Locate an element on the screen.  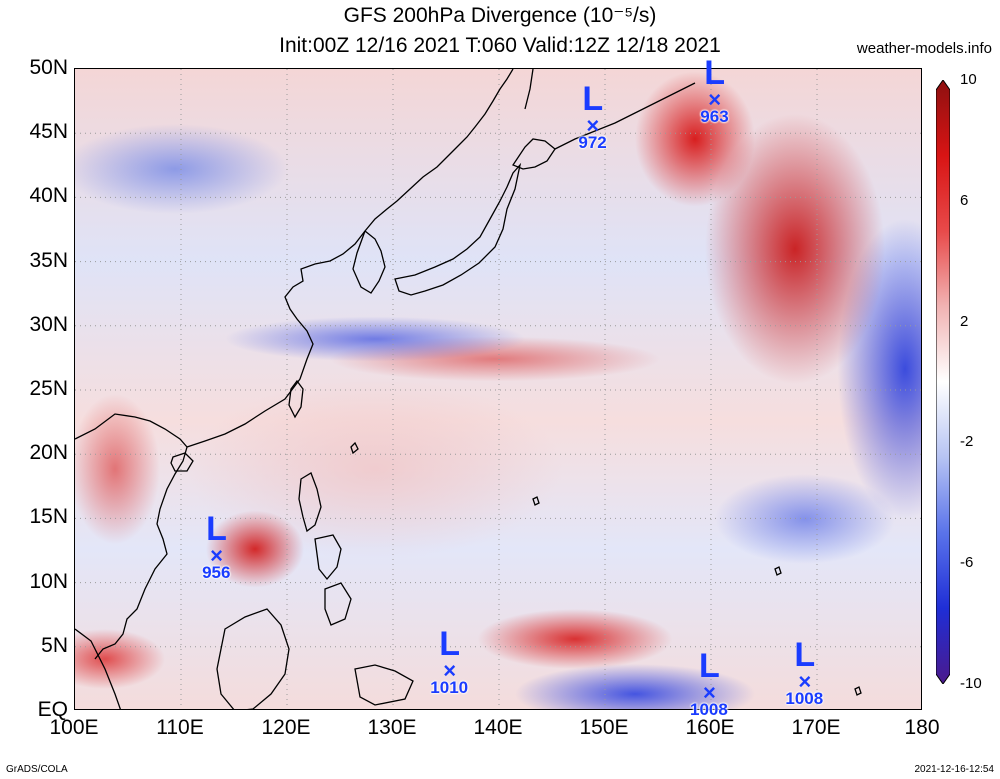
timestamp: 2021-12-16-12:54 is located at coordinates (954, 769).